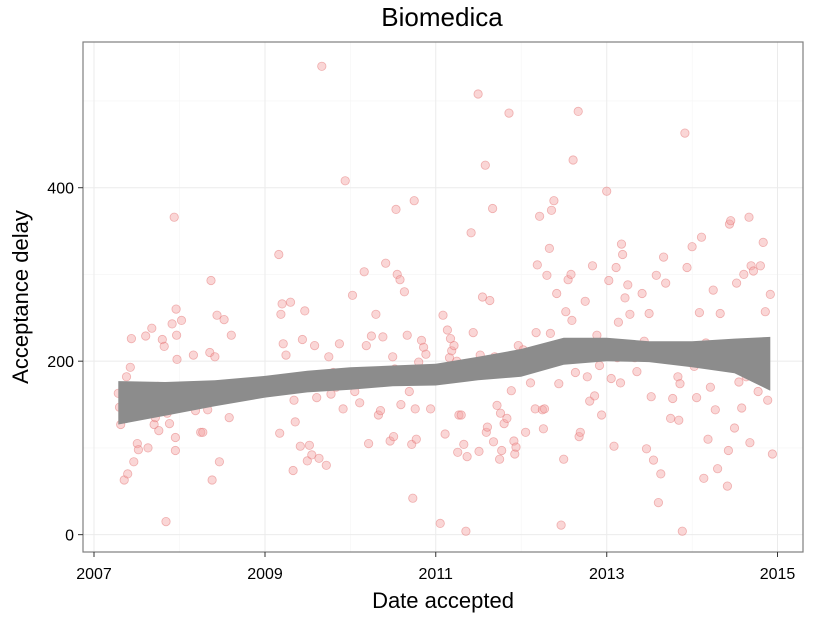 This screenshot has height=618, width=825. What do you see at coordinates (607, 574) in the screenshot?
I see `x-tick-label: 2013` at bounding box center [607, 574].